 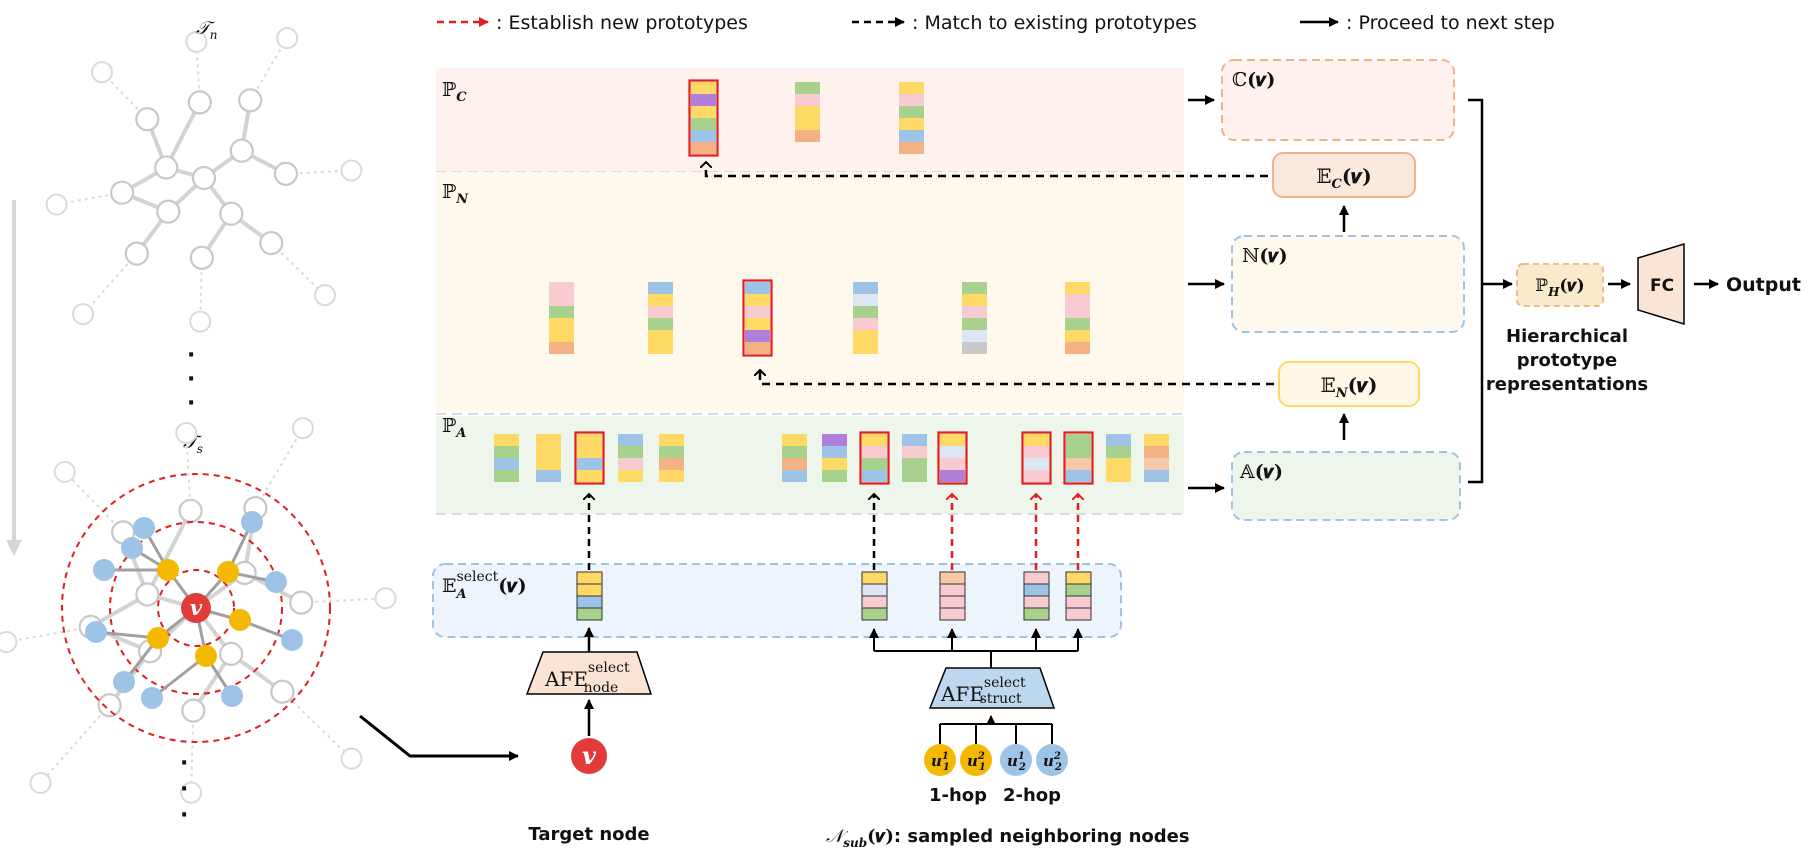 What do you see at coordinates (1662, 286) in the screenshot?
I see `fc-label: FC` at bounding box center [1662, 286].